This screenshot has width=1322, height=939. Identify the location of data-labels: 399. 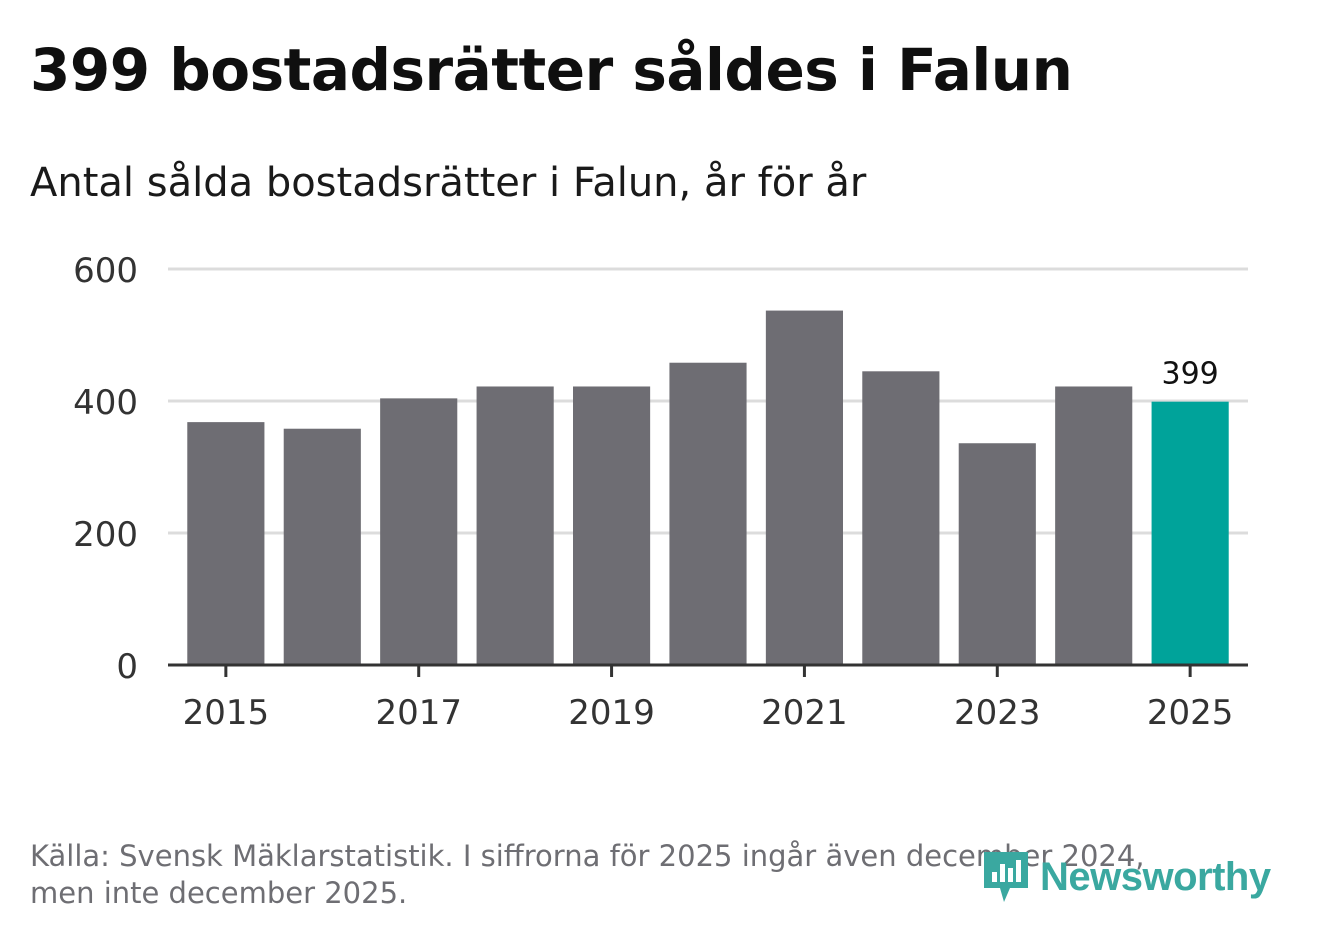
(1190, 374).